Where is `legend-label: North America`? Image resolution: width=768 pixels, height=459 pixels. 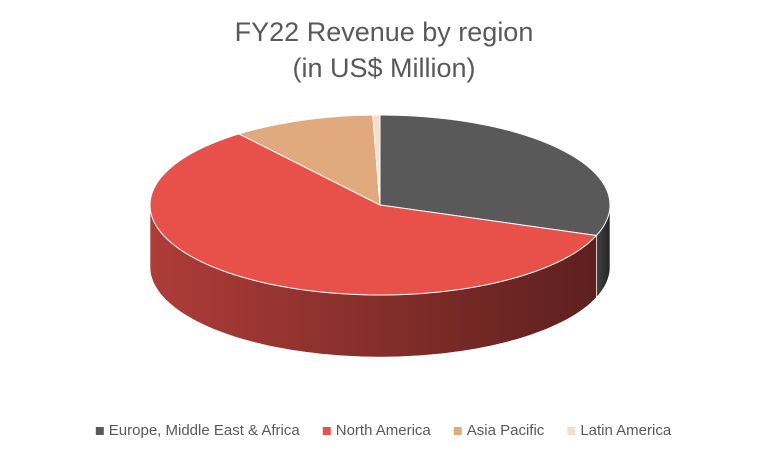
legend-label: North America is located at coordinates (384, 430).